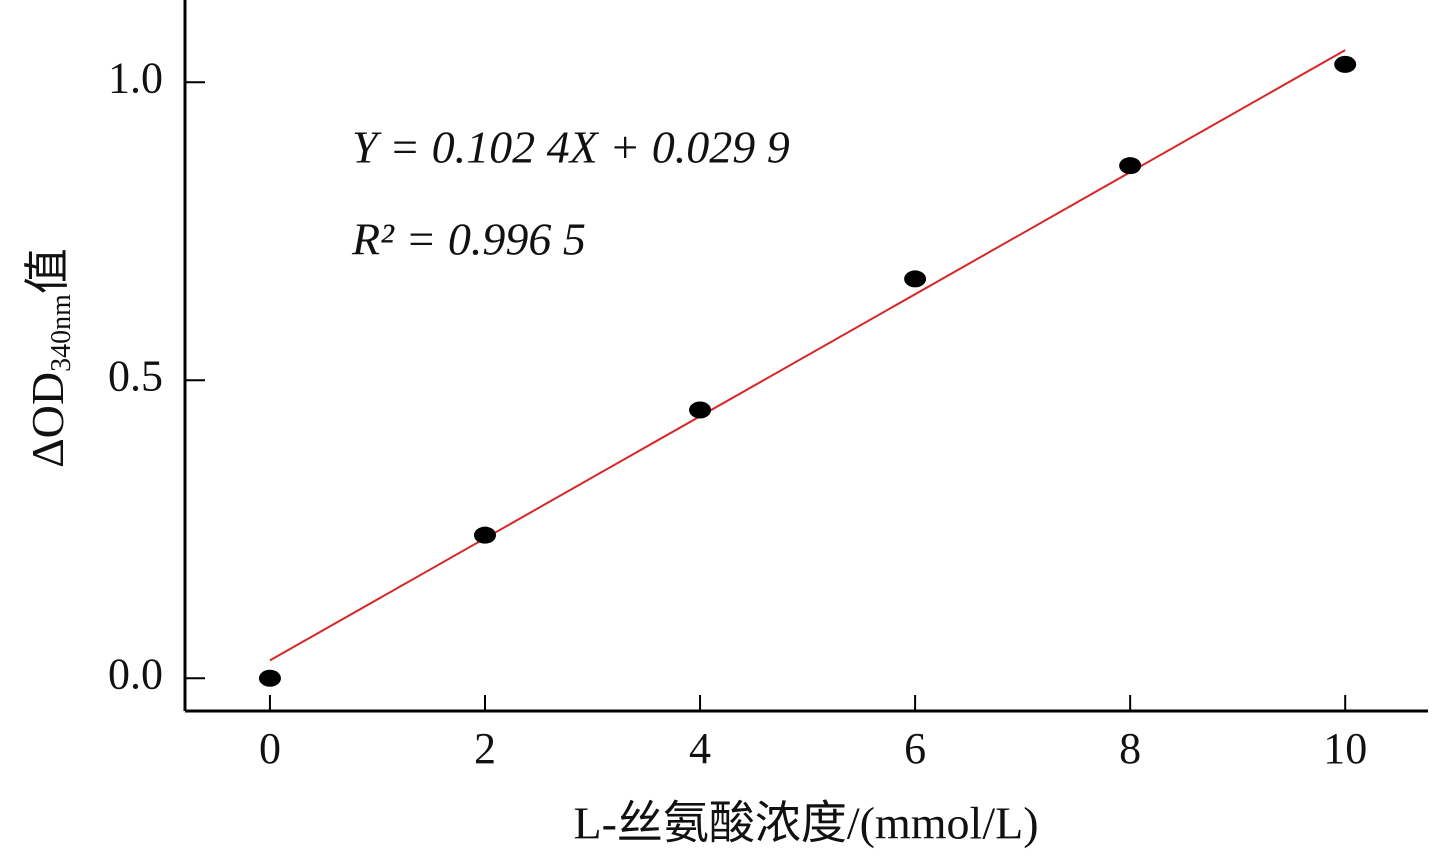 The width and height of the screenshot is (1432, 857). Describe the element at coordinates (135, 77) in the screenshot. I see `y-tick-label: 1.0` at that location.